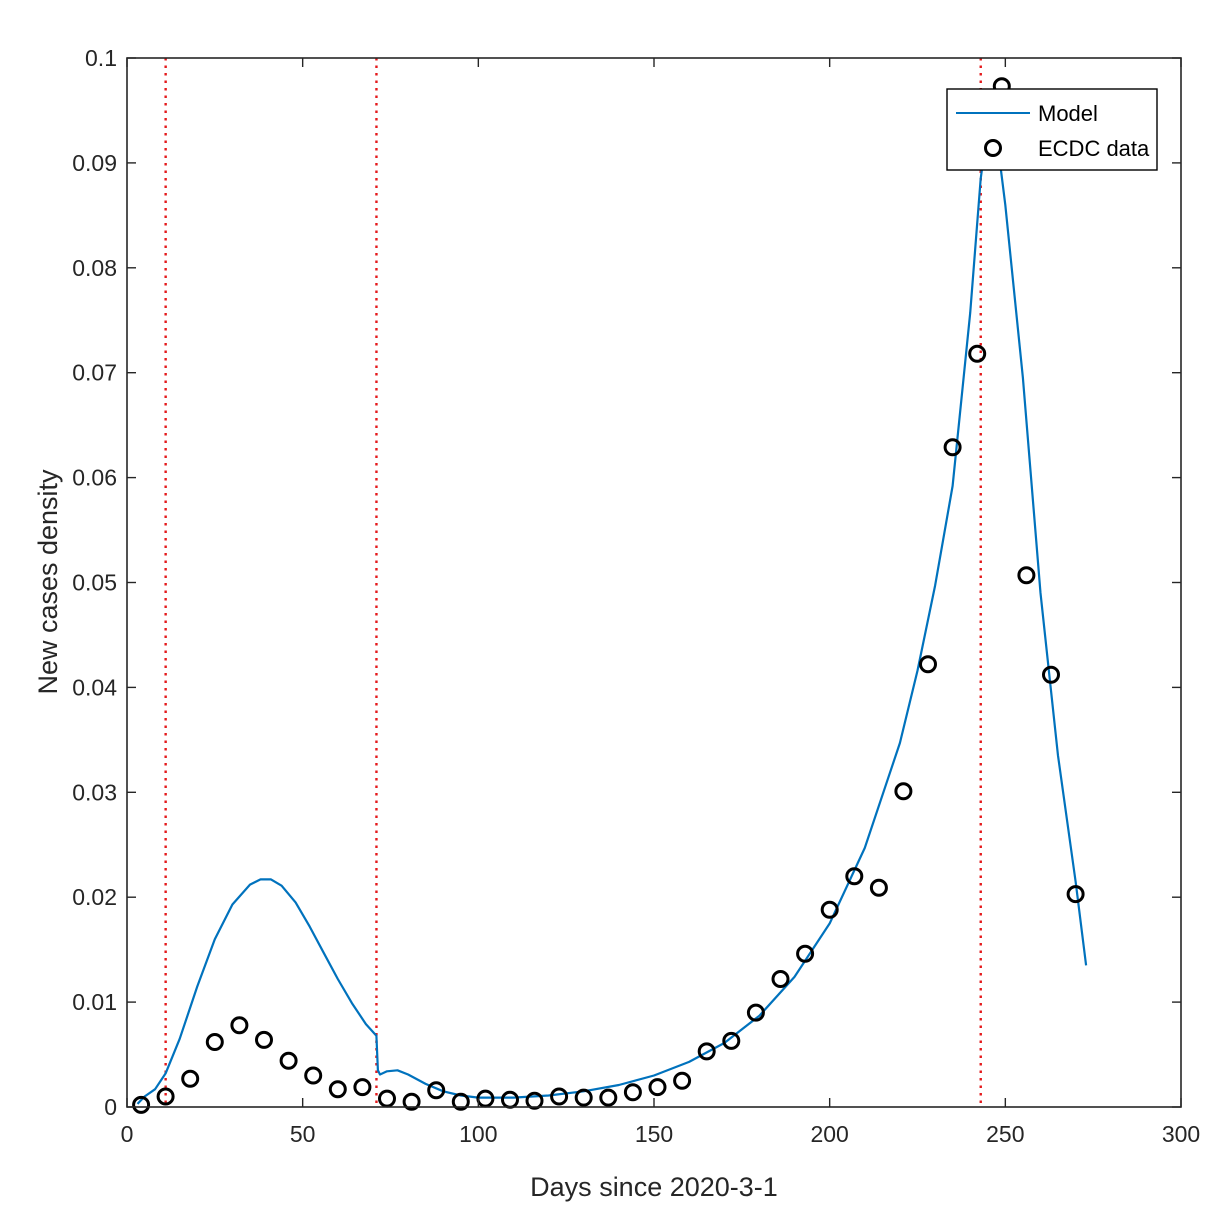 This screenshot has height=1226, width=1226. I want to click on legend-box, so click(1052, 129).